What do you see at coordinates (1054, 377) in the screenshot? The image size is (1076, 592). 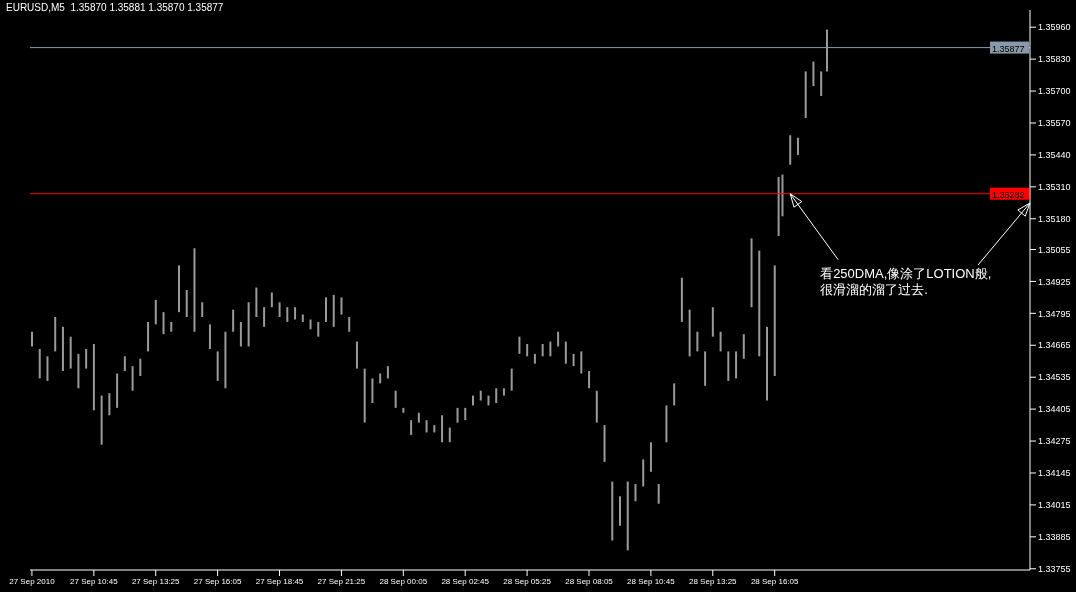 I see `y-tick-label: 1.34535` at bounding box center [1054, 377].